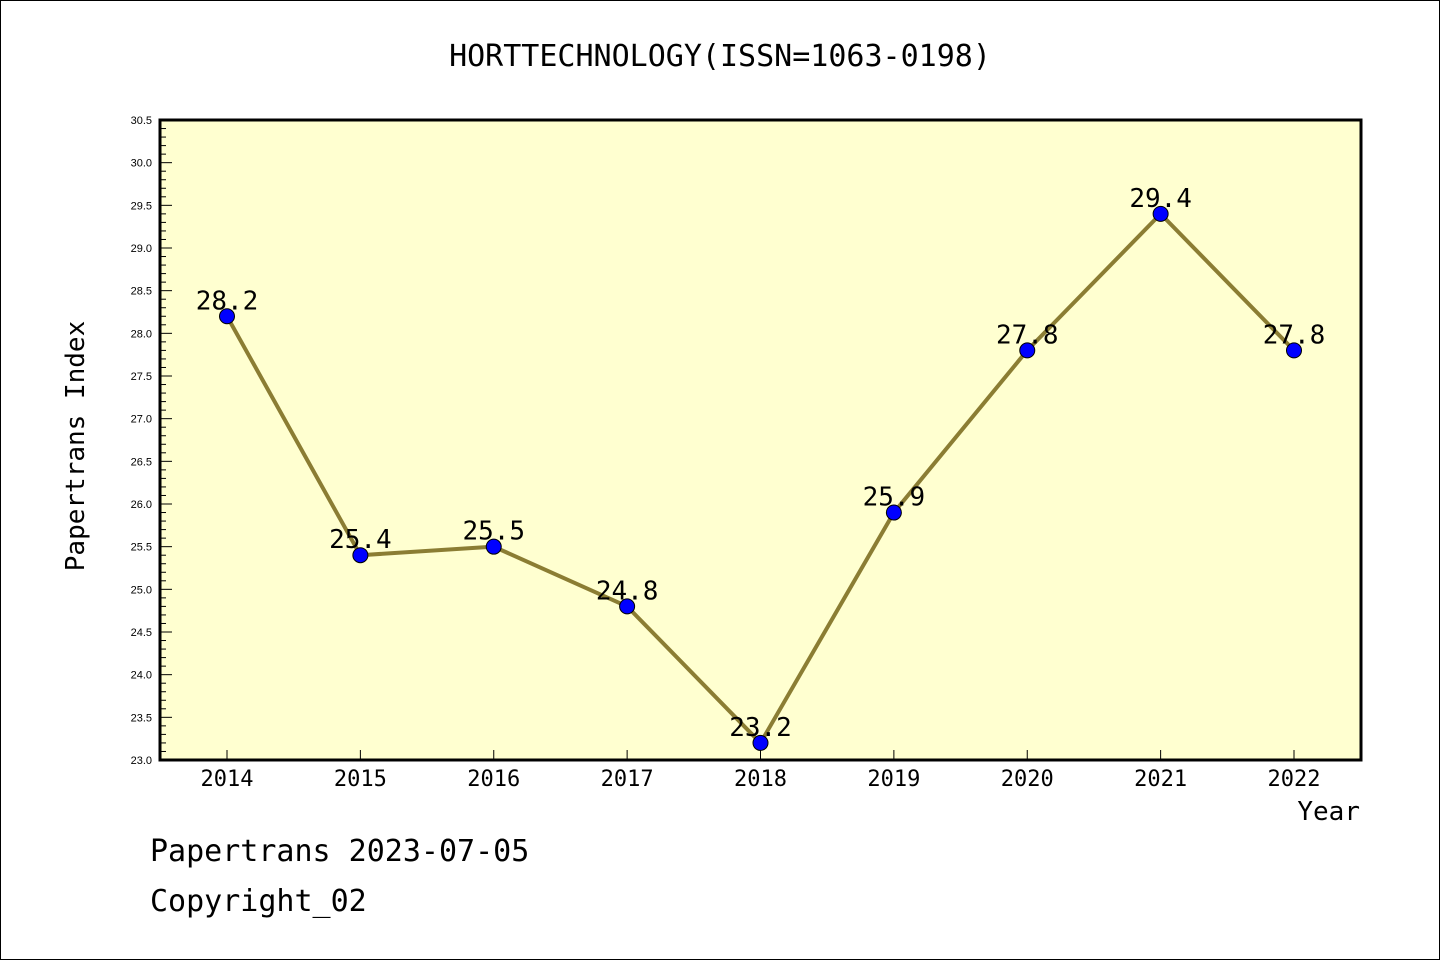 The height and width of the screenshot is (960, 1440). I want to click on y-axis-title: Papertrans Index, so click(76, 446).